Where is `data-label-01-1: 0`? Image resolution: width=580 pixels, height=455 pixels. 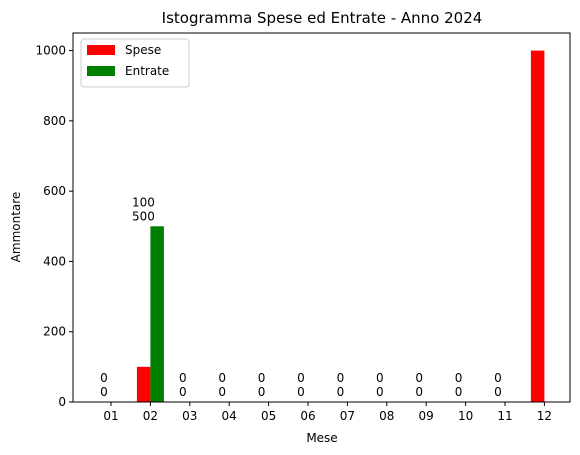 data-label-01-1: 0 is located at coordinates (104, 378).